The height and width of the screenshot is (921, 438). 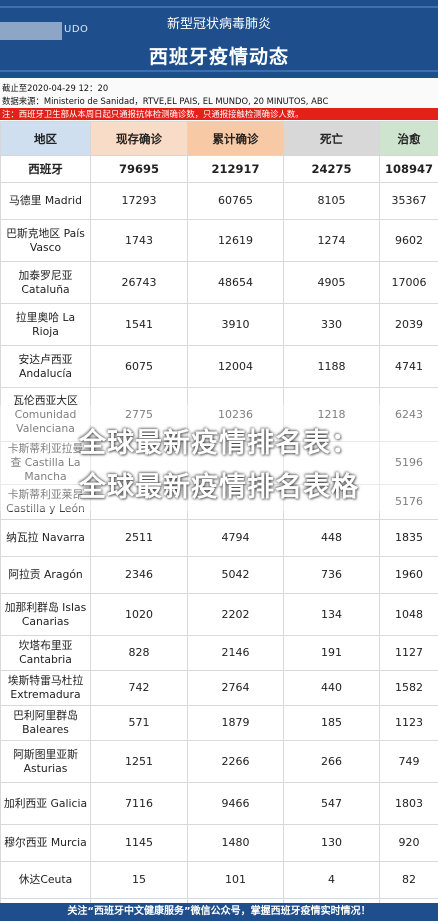 I want to click on logo-mark, so click(x=31, y=31).